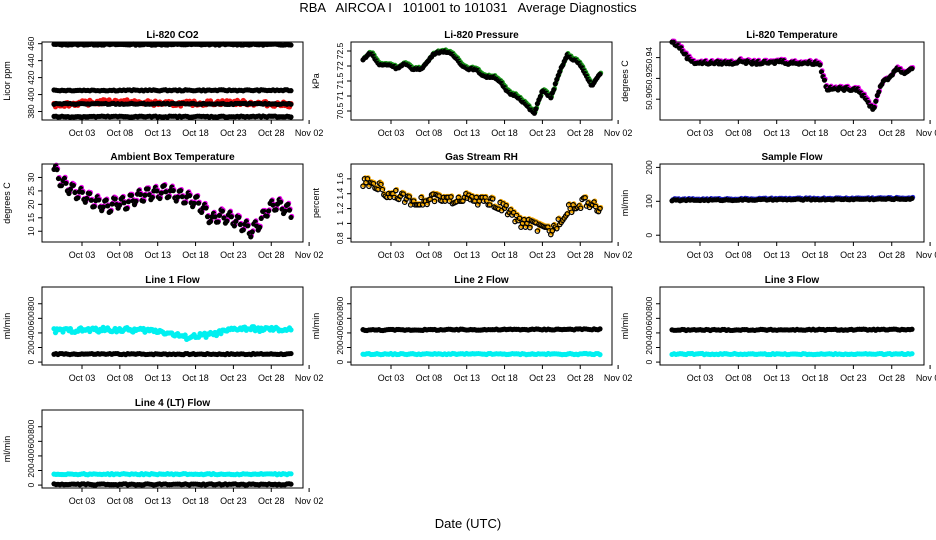  I want to click on y-tick-label: 10, so click(31, 231).